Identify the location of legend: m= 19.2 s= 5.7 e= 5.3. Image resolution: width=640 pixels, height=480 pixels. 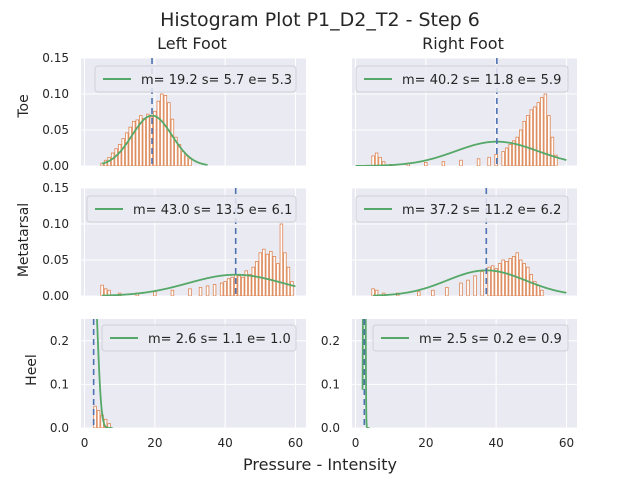
(195, 79).